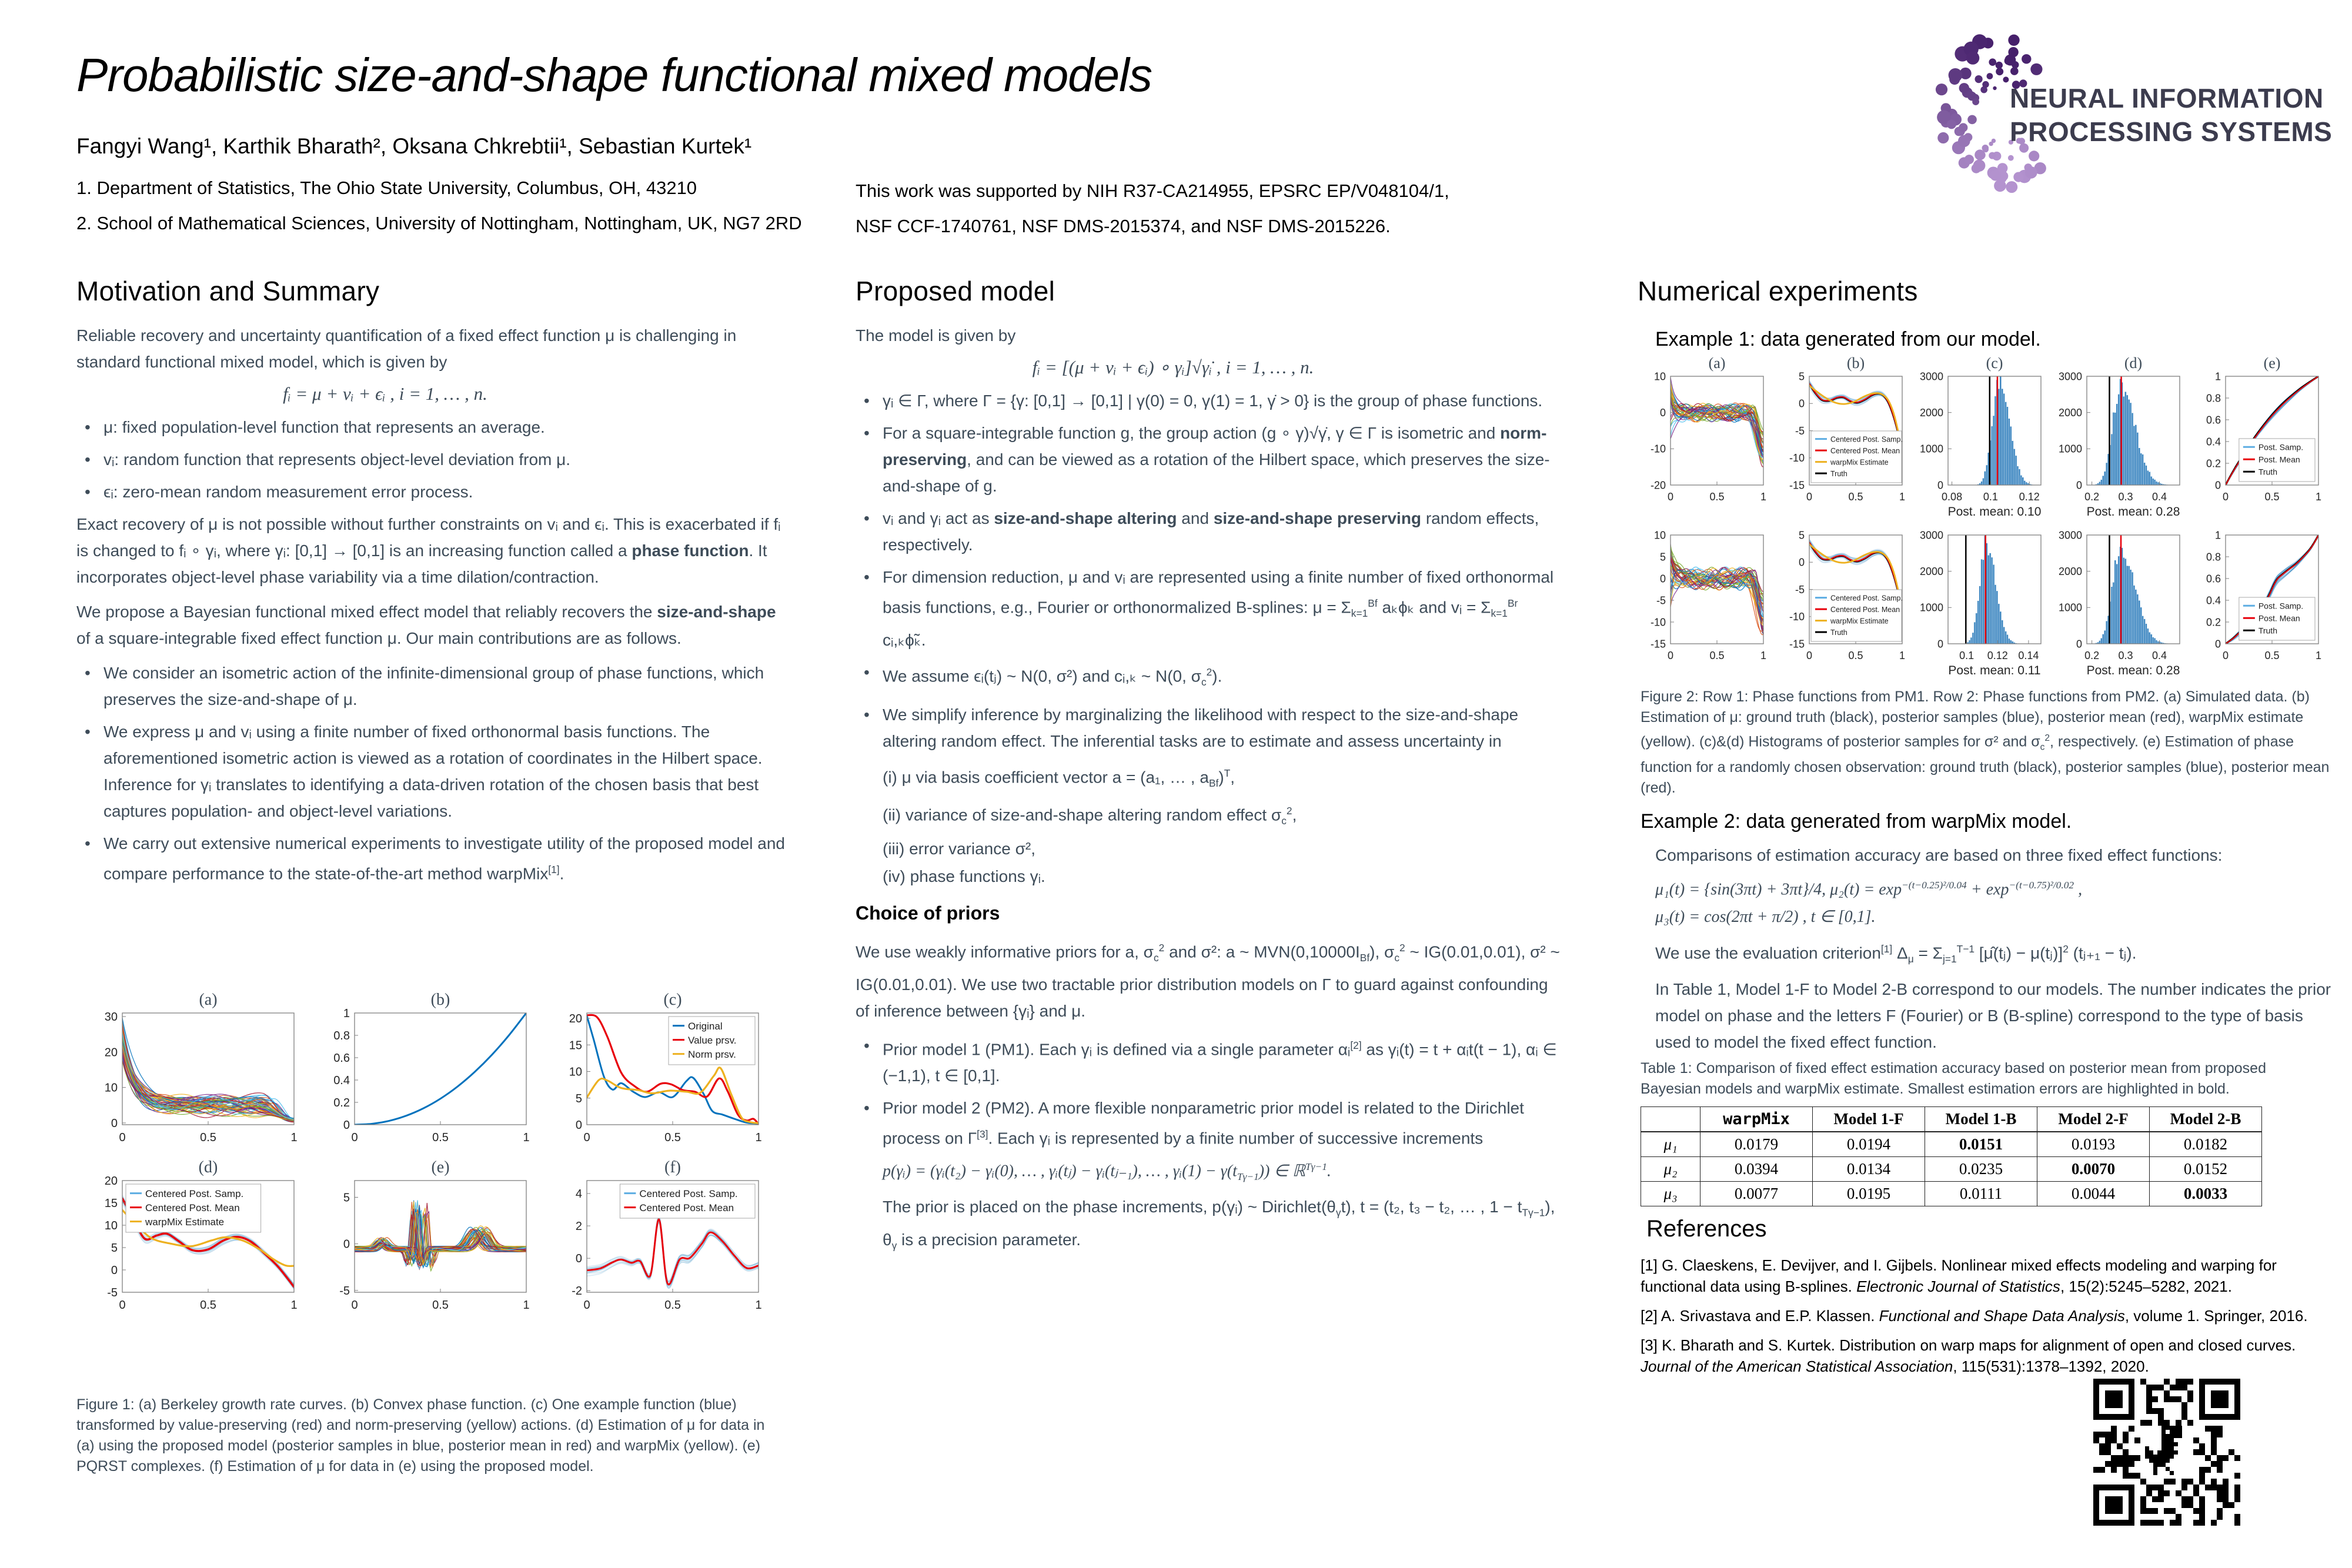 The width and height of the screenshot is (2352, 1568). Describe the element at coordinates (1838, 474) in the screenshot. I see `svg-text: Truth` at that location.